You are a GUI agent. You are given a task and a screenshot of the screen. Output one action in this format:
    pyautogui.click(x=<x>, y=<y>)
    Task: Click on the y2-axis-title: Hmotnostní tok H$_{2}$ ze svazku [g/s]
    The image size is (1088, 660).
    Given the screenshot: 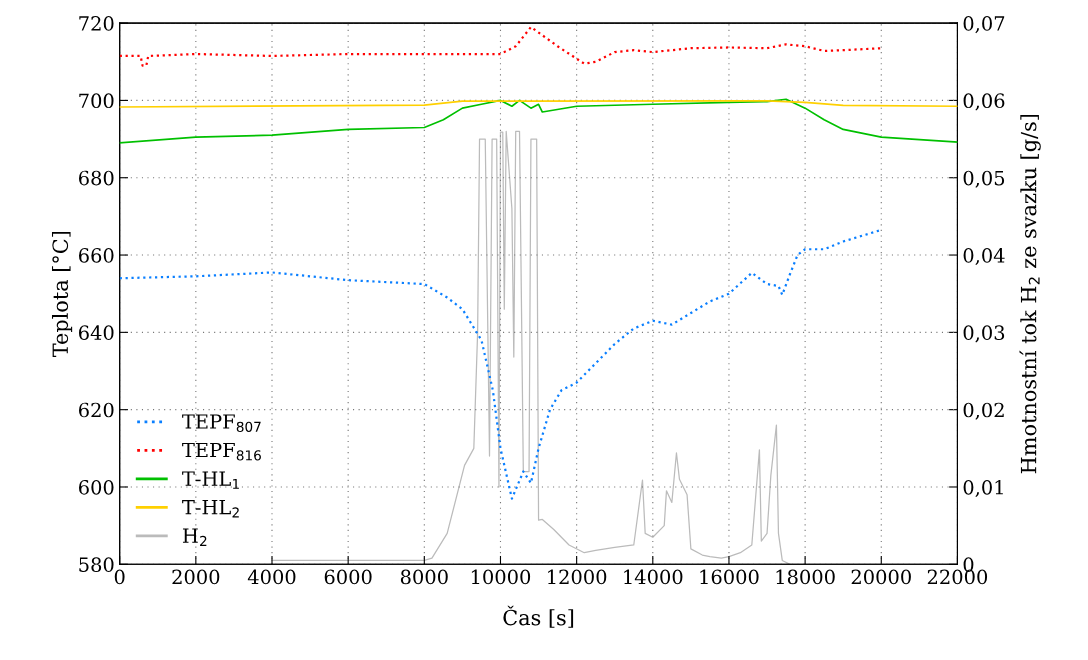 What is the action you would take?
    pyautogui.click(x=1030, y=294)
    